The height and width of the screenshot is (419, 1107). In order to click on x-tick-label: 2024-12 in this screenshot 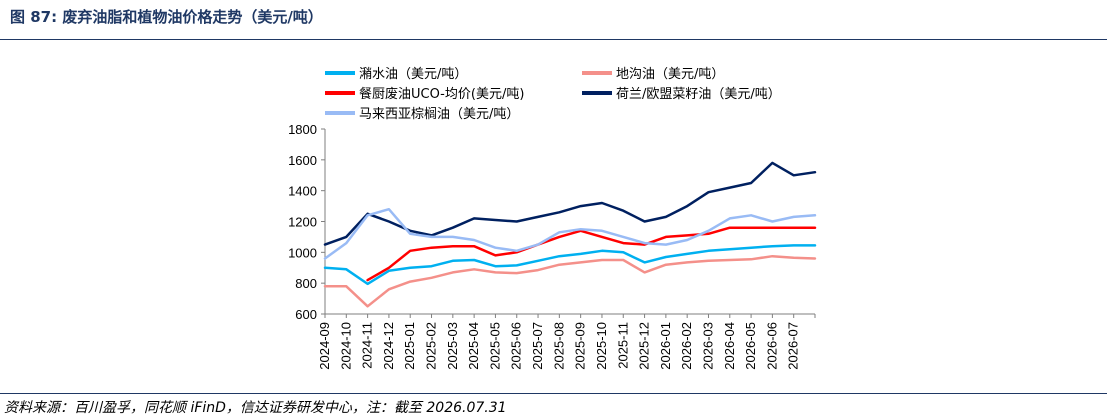, I will do `click(388, 346)`.